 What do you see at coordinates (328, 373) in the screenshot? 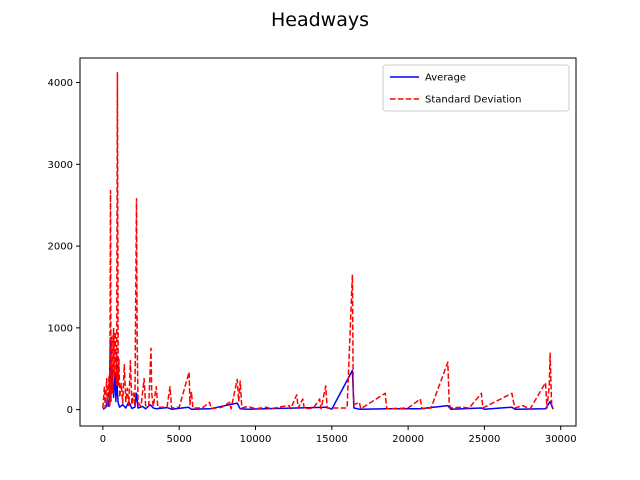
I see `series-line-average` at bounding box center [328, 373].